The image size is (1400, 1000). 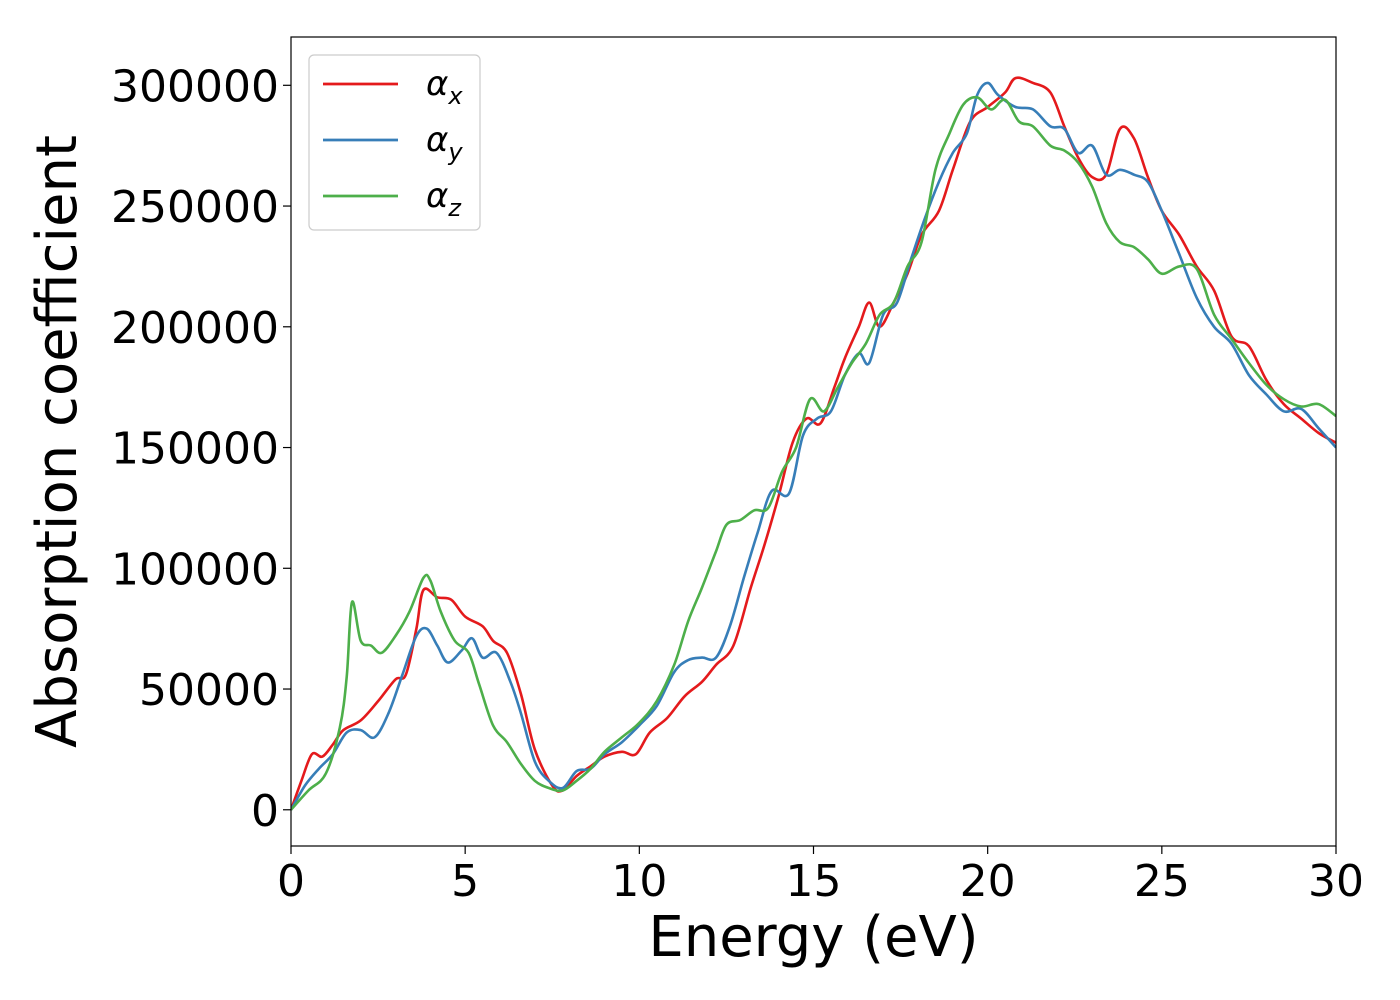 I want to click on x-axis-ticks: 0 5 10 15 20 25 30, so click(x=820, y=876).